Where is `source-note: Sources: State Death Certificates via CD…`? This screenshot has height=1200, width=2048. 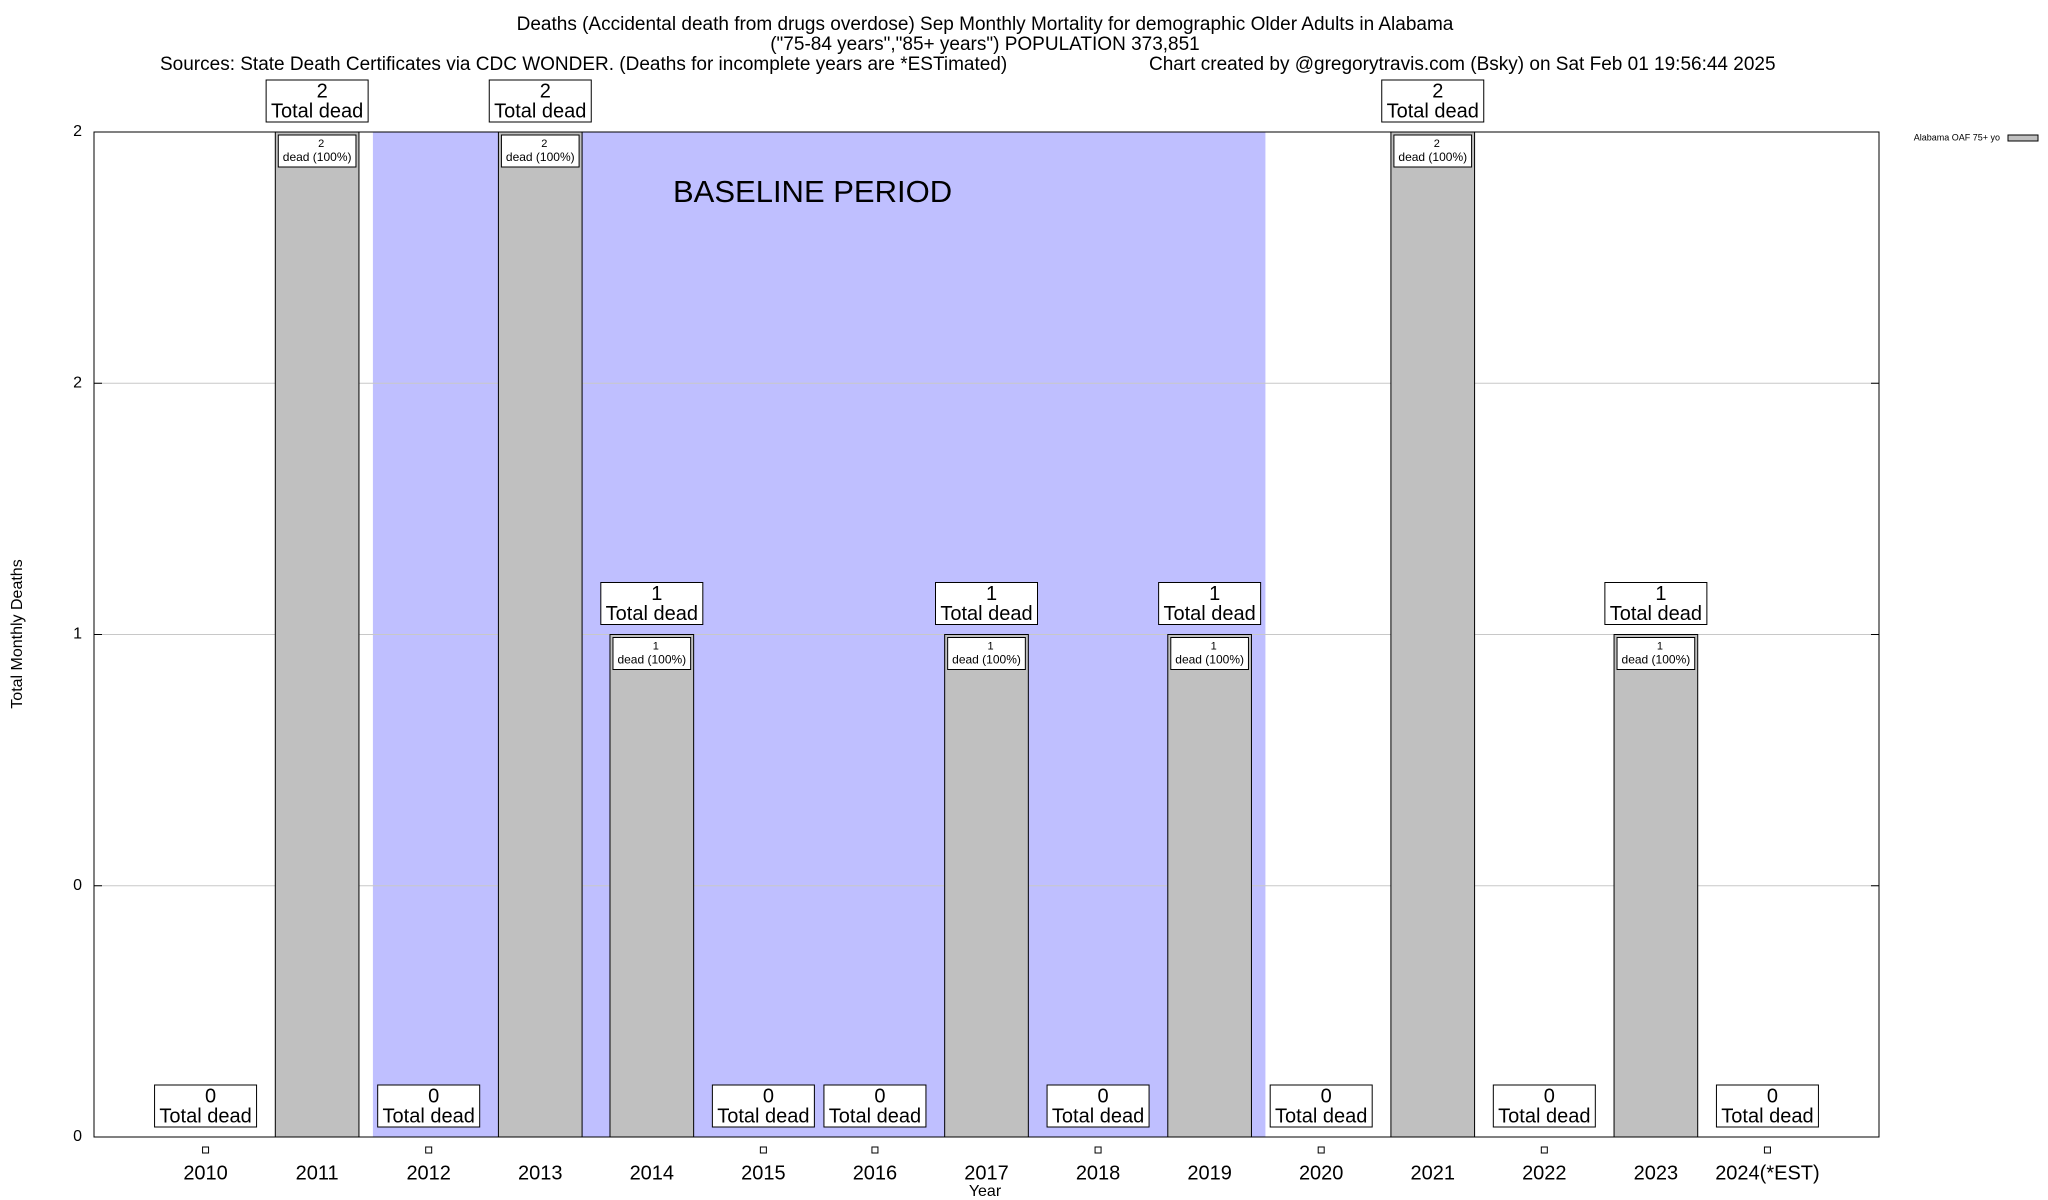 source-note: Sources: State Death Certificates via CD… is located at coordinates (583, 64).